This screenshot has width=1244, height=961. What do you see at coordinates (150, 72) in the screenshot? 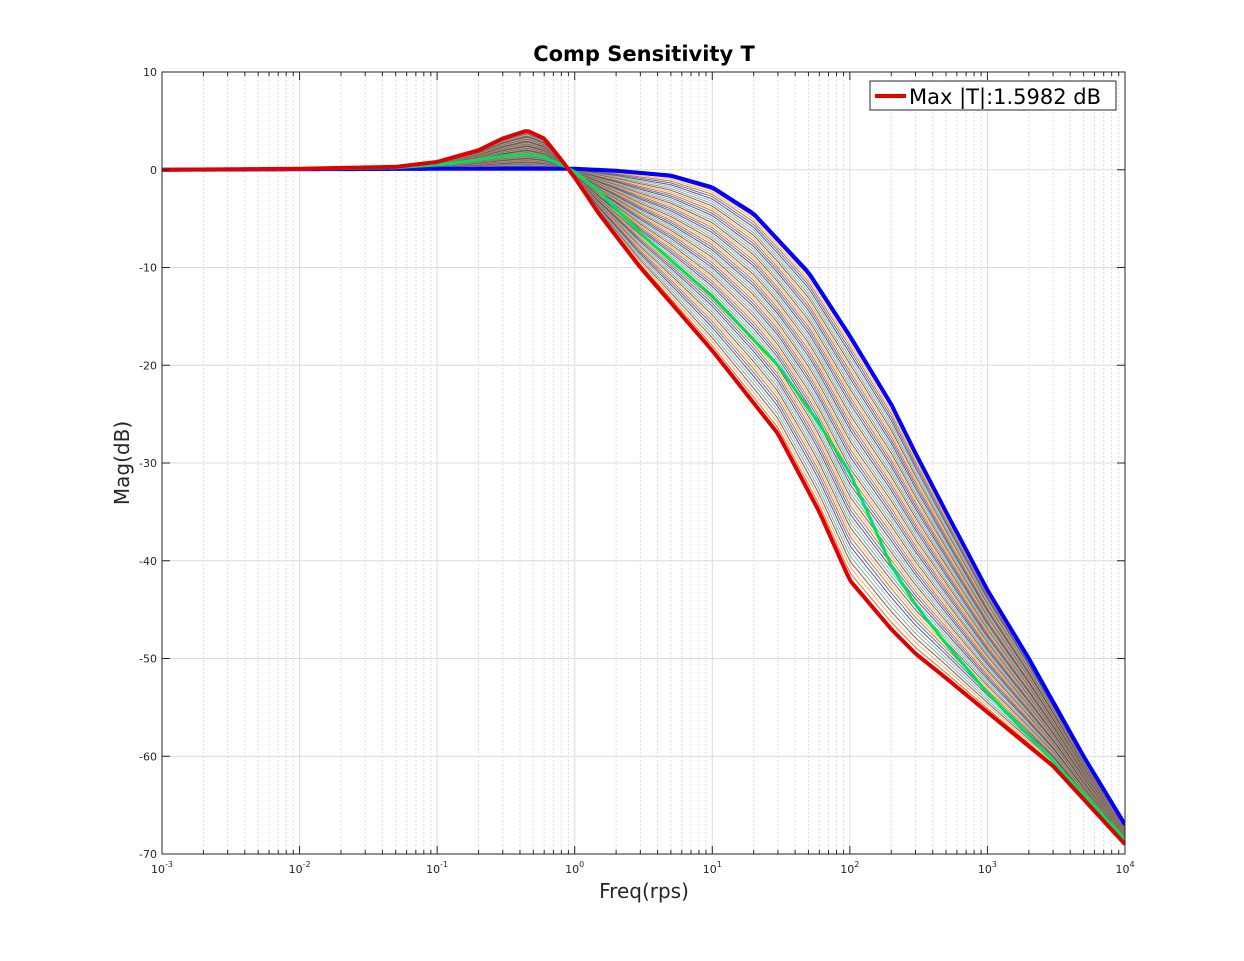
I see `y-tick-label: 10` at bounding box center [150, 72].